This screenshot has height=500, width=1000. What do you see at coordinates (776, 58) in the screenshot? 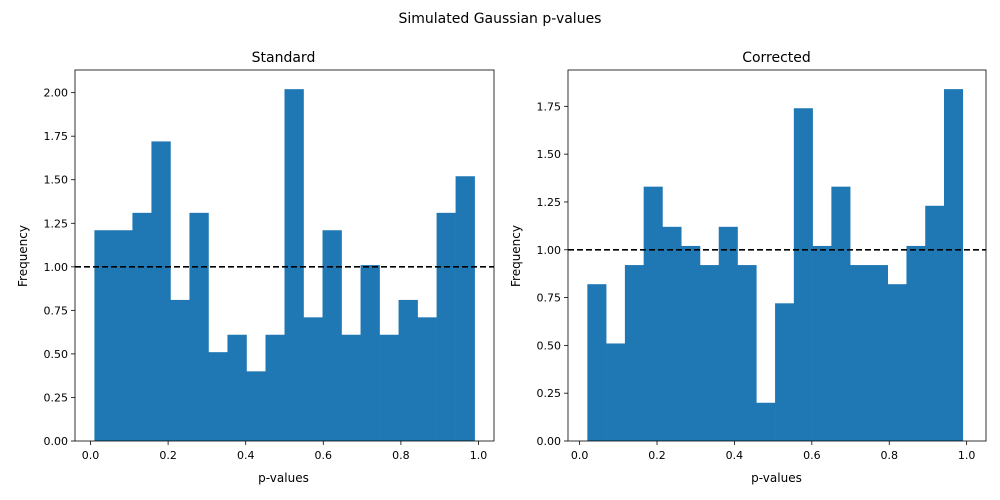
I see `subplot-title-corrected: Corrected` at bounding box center [776, 58].